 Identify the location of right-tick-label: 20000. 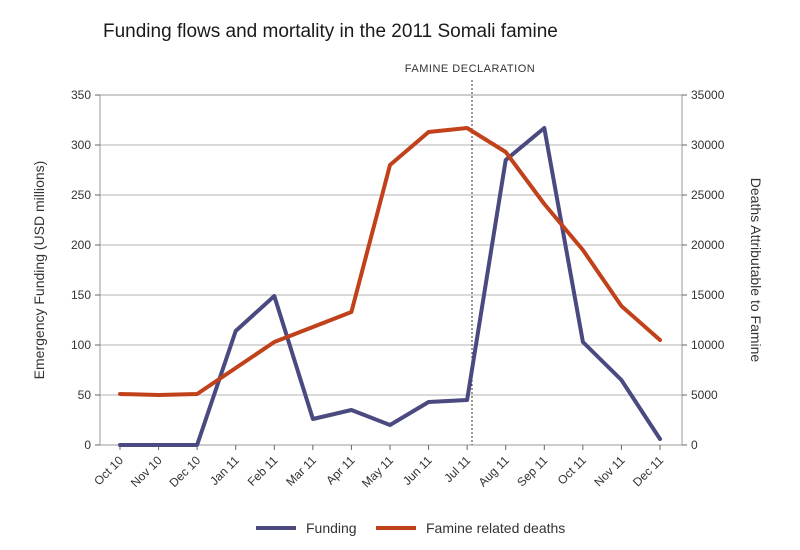
(708, 245).